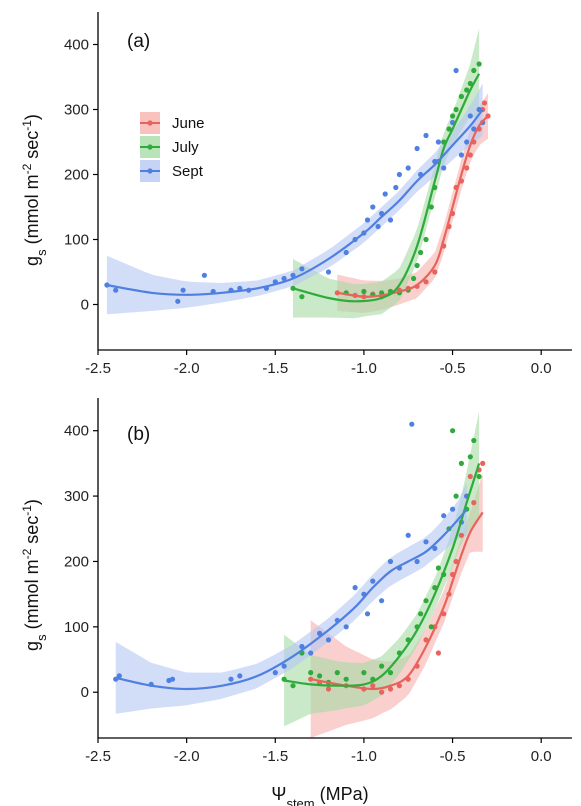  I want to click on x-tick-label: -2.5, so click(98, 368).